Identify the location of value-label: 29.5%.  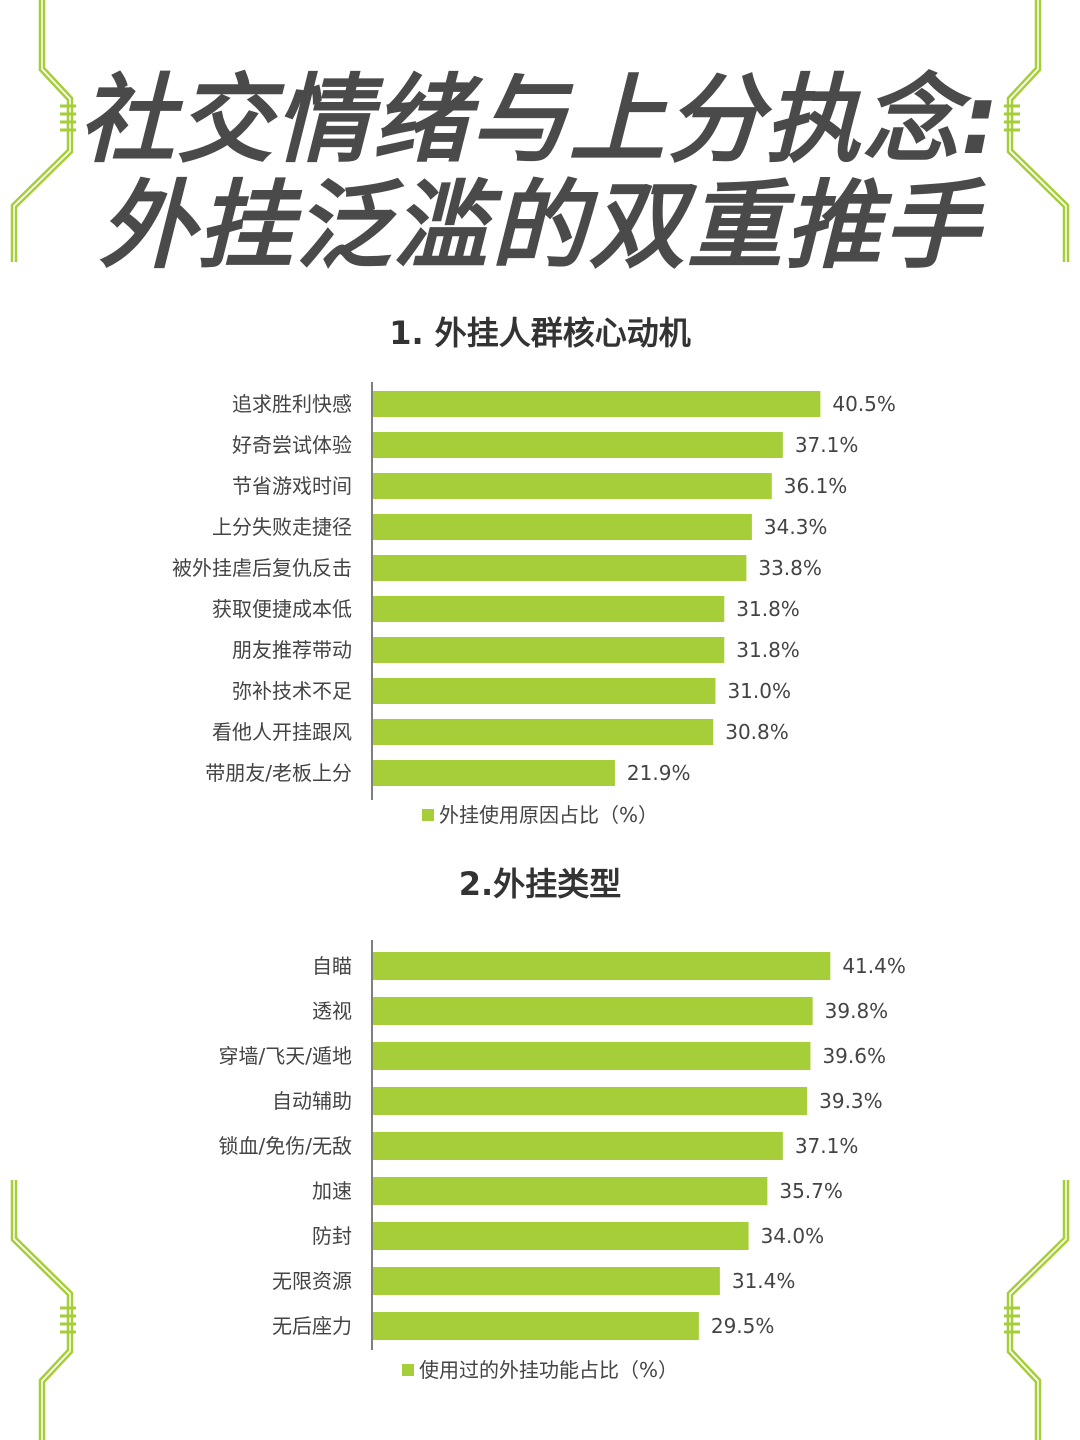
(743, 1326).